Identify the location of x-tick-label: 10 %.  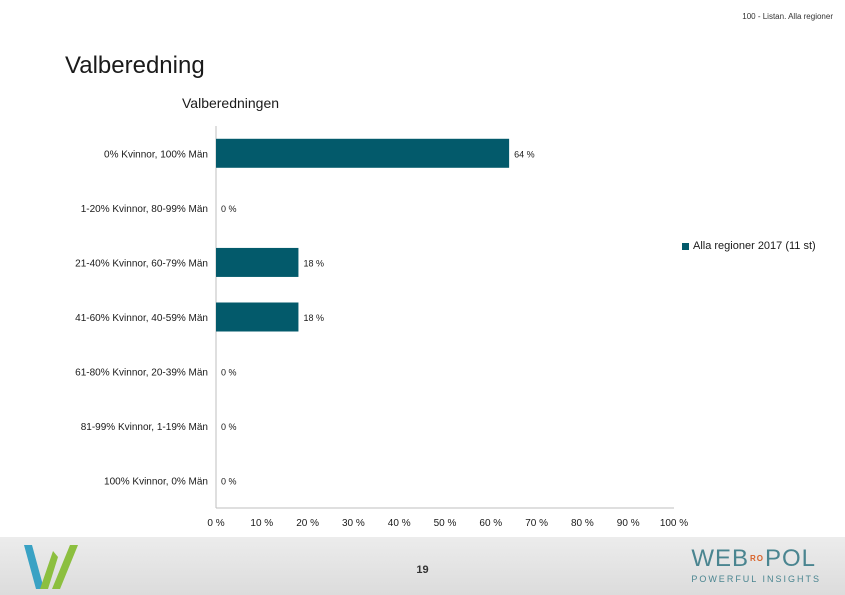
(261, 523).